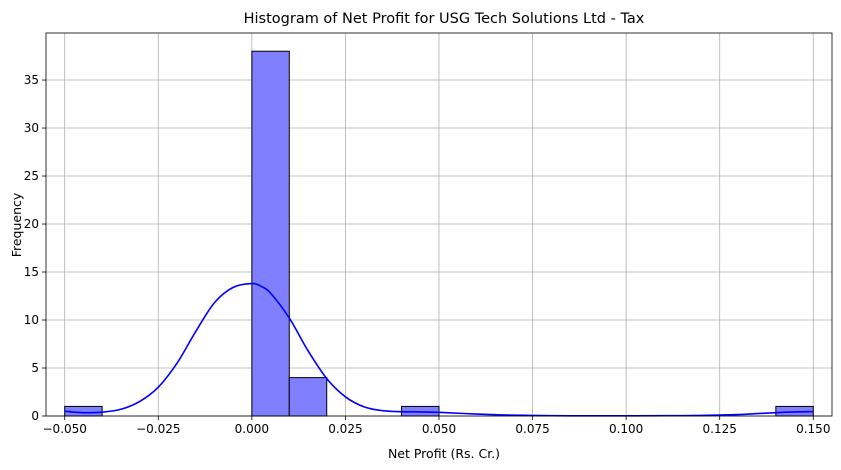 This screenshot has width=841, height=470. What do you see at coordinates (252, 429) in the screenshot?
I see `x-tick-label: 0.000` at bounding box center [252, 429].